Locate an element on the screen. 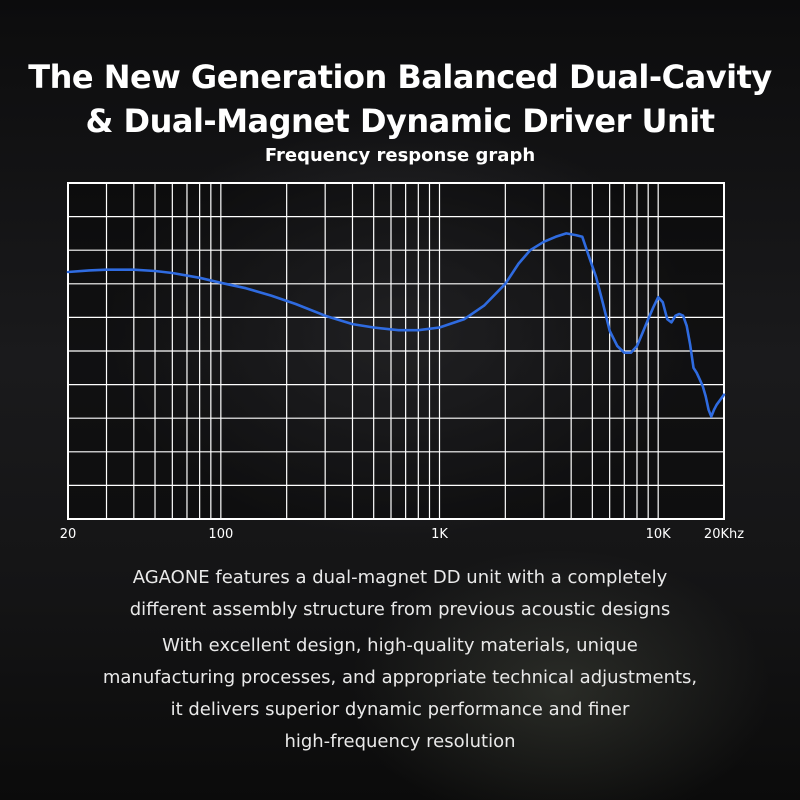 This screenshot has height=800, width=800. x-tick-label: 20Khz is located at coordinates (724, 534).